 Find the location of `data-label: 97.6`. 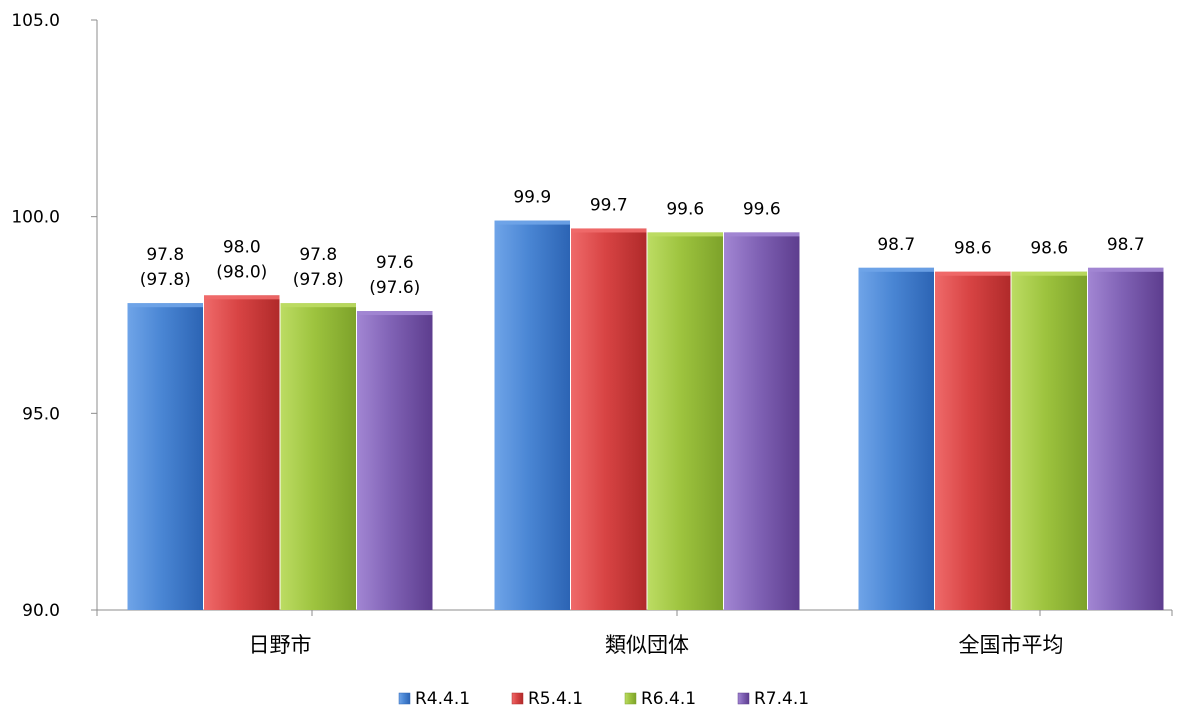

data-label: 97.6 is located at coordinates (395, 263).